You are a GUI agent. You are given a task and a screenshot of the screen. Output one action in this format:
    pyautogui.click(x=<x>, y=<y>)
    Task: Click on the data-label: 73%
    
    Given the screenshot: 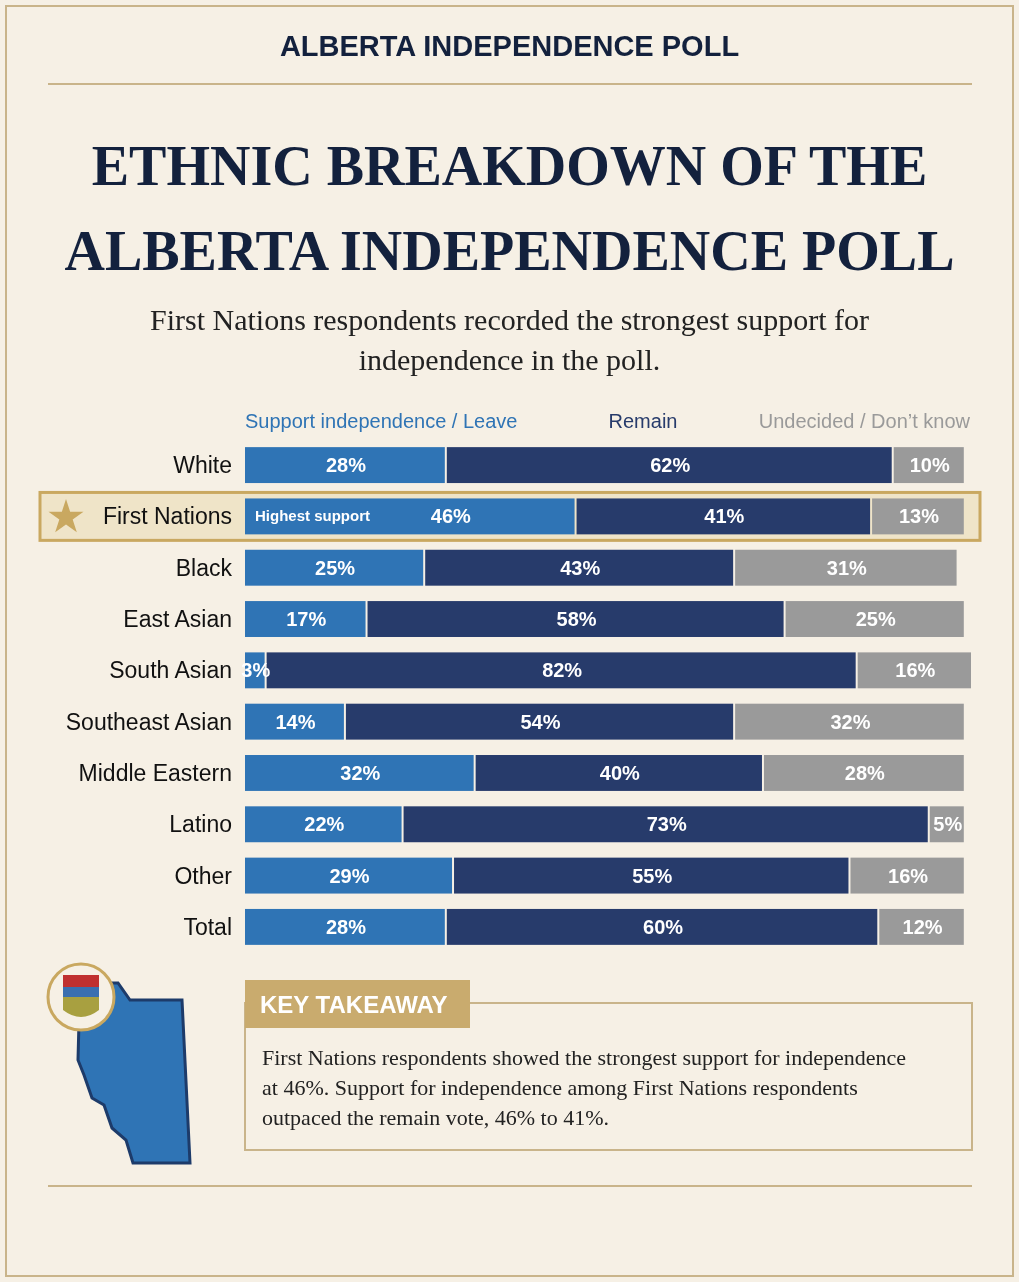 What is the action you would take?
    pyautogui.click(x=666, y=824)
    